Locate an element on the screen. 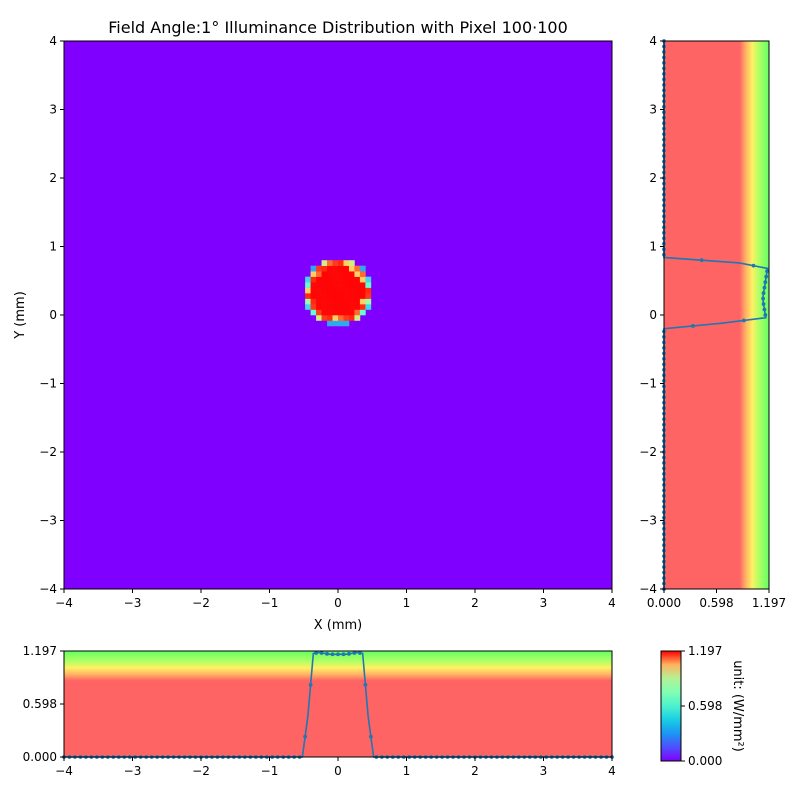 Image resolution: width=800 pixels, height=800 pixels. x-tick-label: −1 is located at coordinates (270, 603).